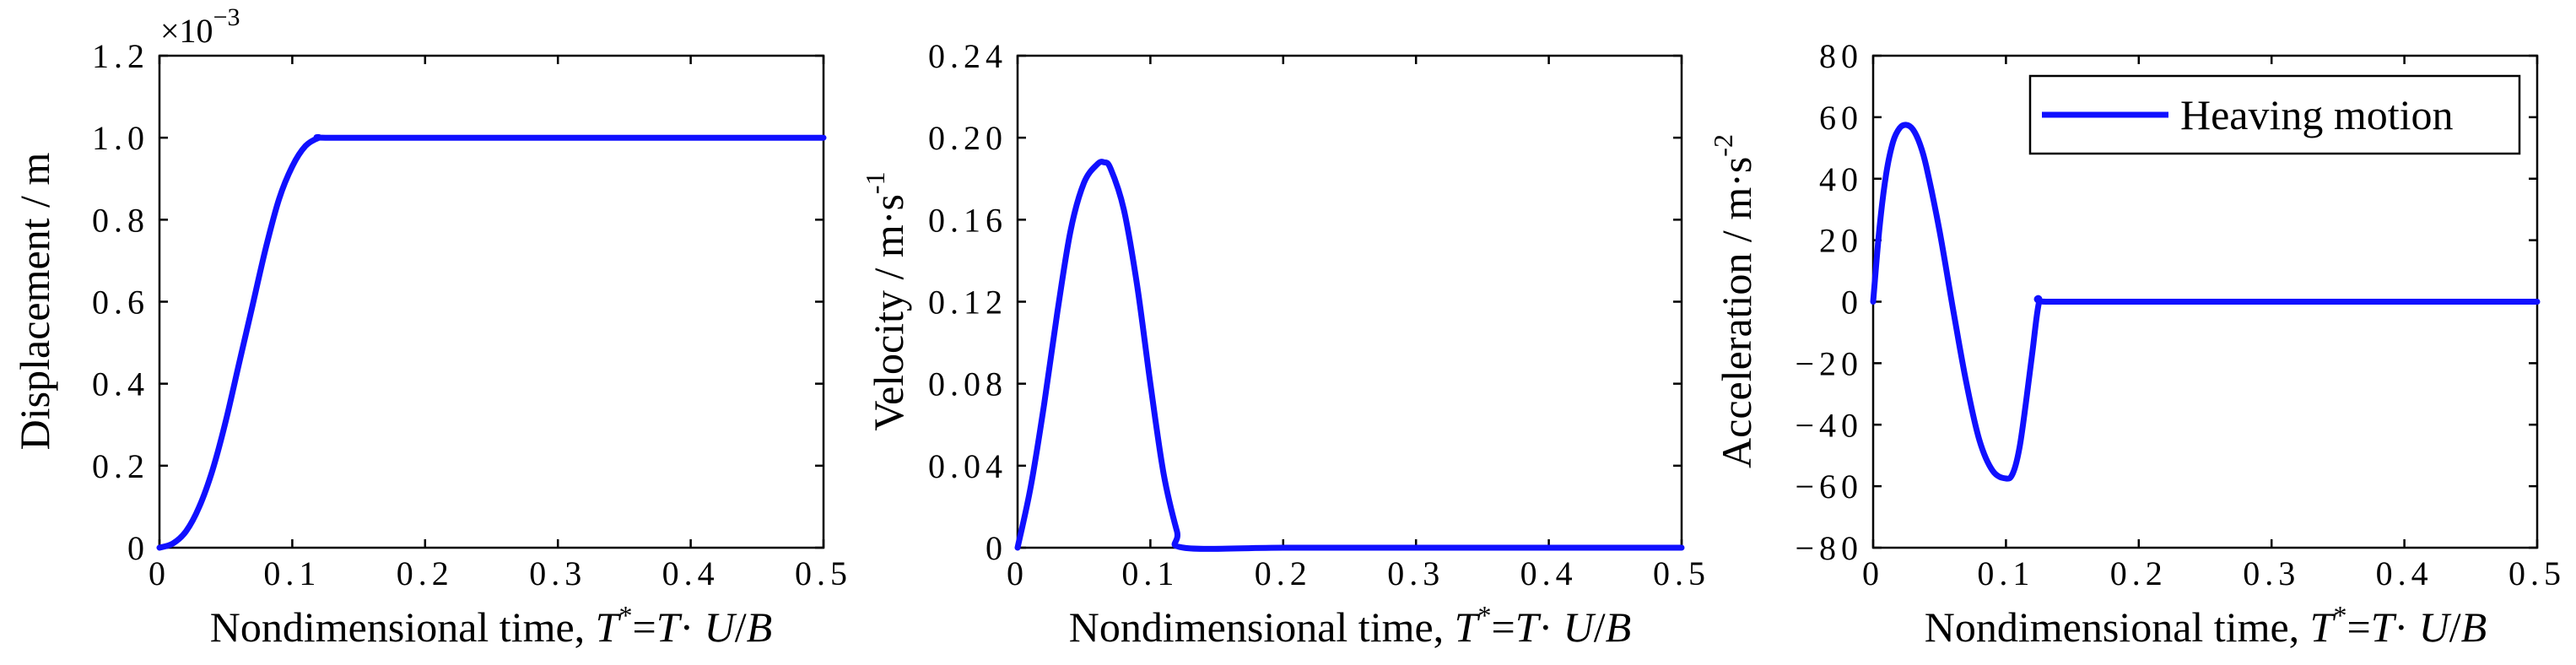  What do you see at coordinates (1416, 573) in the screenshot?
I see `velocity-xtick-label: 0.3` at bounding box center [1416, 573].